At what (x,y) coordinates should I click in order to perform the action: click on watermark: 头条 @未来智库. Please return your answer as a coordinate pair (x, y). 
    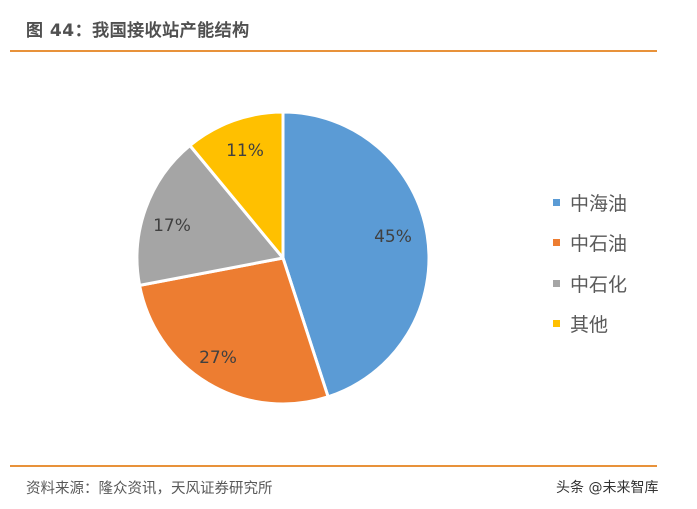
    Looking at the image, I should click on (607, 488).